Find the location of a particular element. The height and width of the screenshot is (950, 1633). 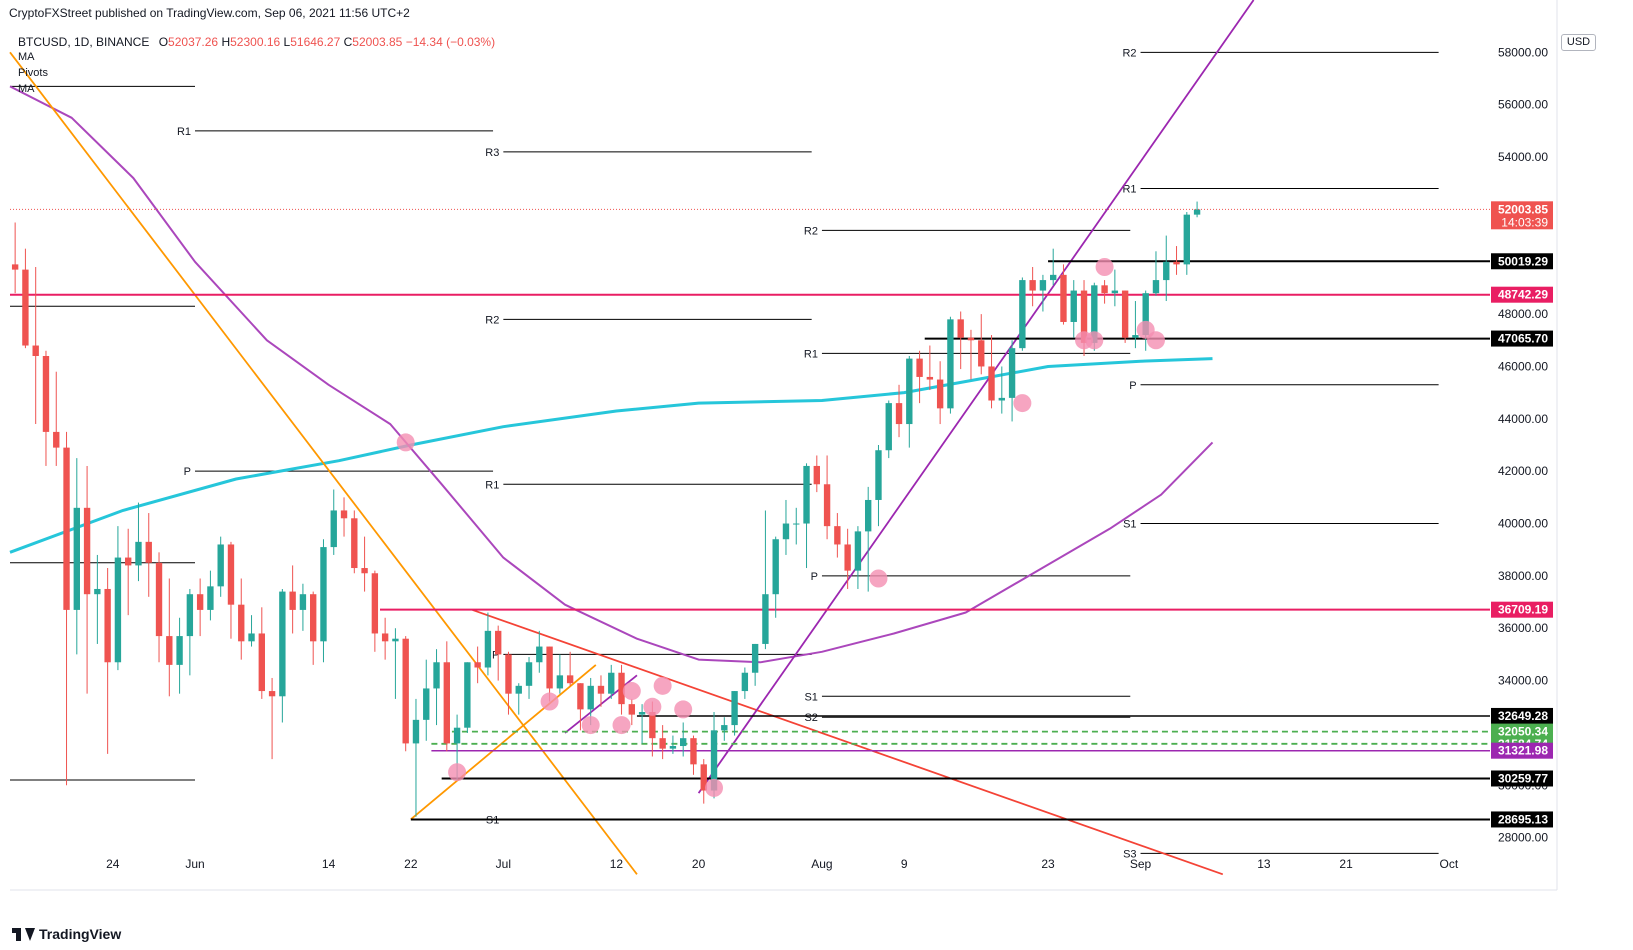

time-tick-label: 12 is located at coordinates (617, 864).